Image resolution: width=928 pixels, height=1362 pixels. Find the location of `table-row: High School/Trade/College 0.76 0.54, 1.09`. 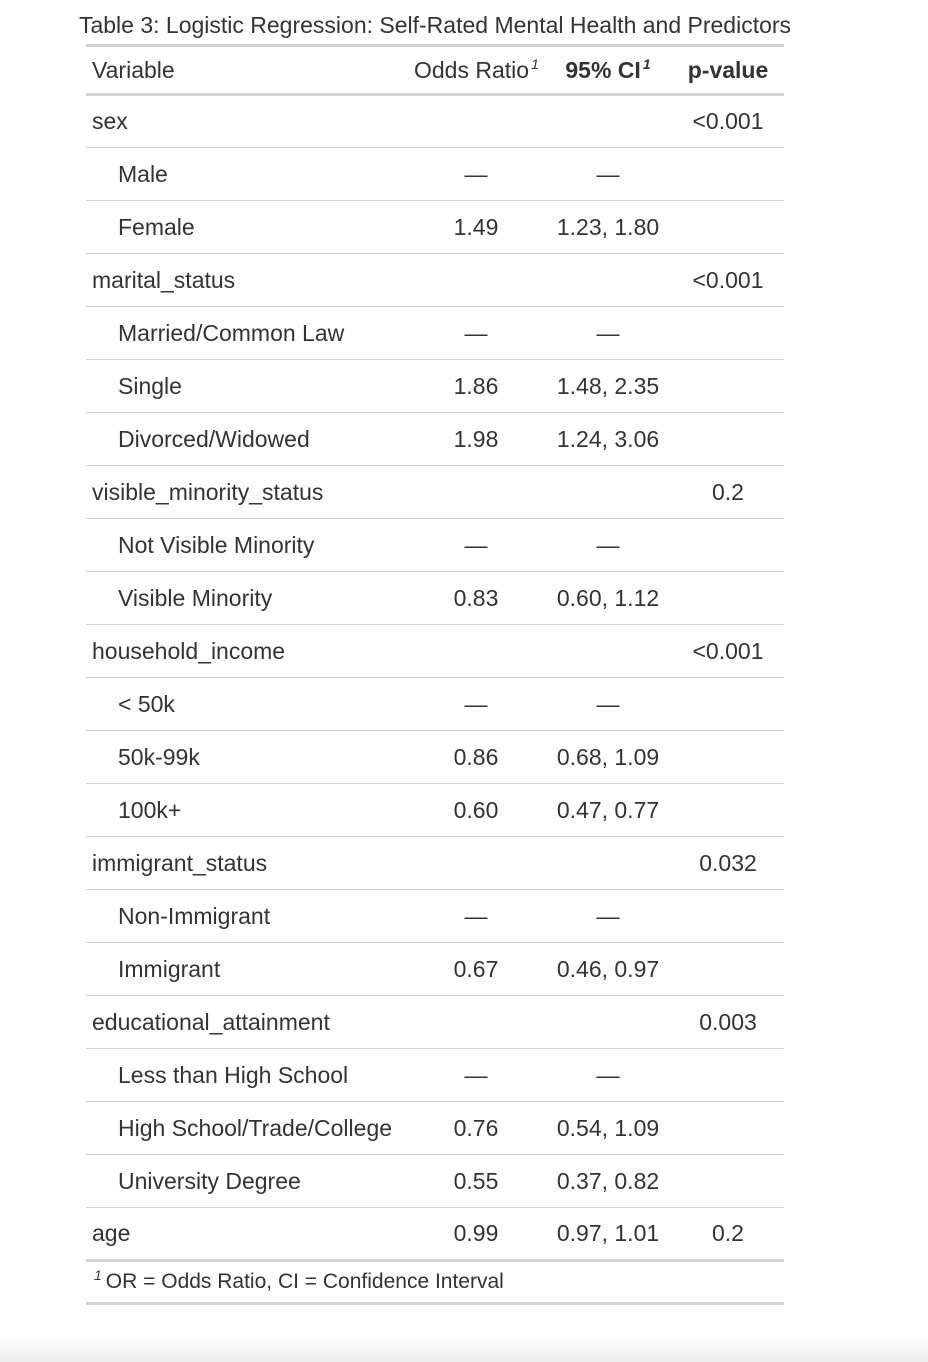

table-row: High School/Trade/College 0.76 0.54, 1.09 is located at coordinates (435, 1128).